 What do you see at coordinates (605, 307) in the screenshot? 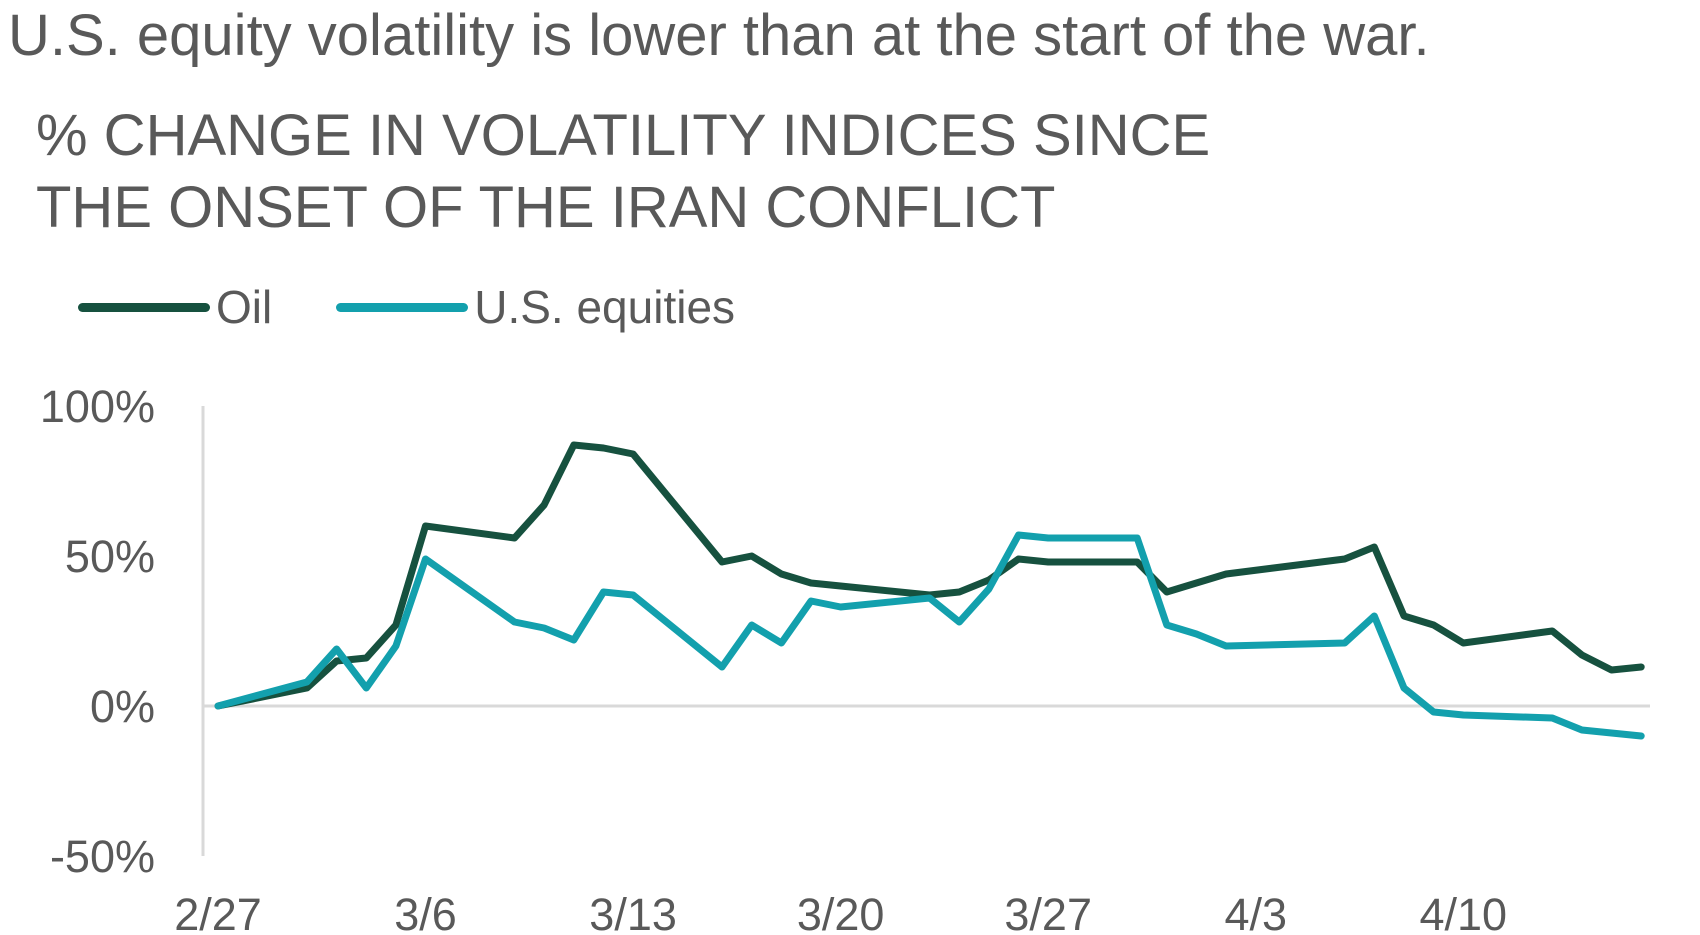
I see `legend-label-us-equities: U.S. equities` at bounding box center [605, 307].